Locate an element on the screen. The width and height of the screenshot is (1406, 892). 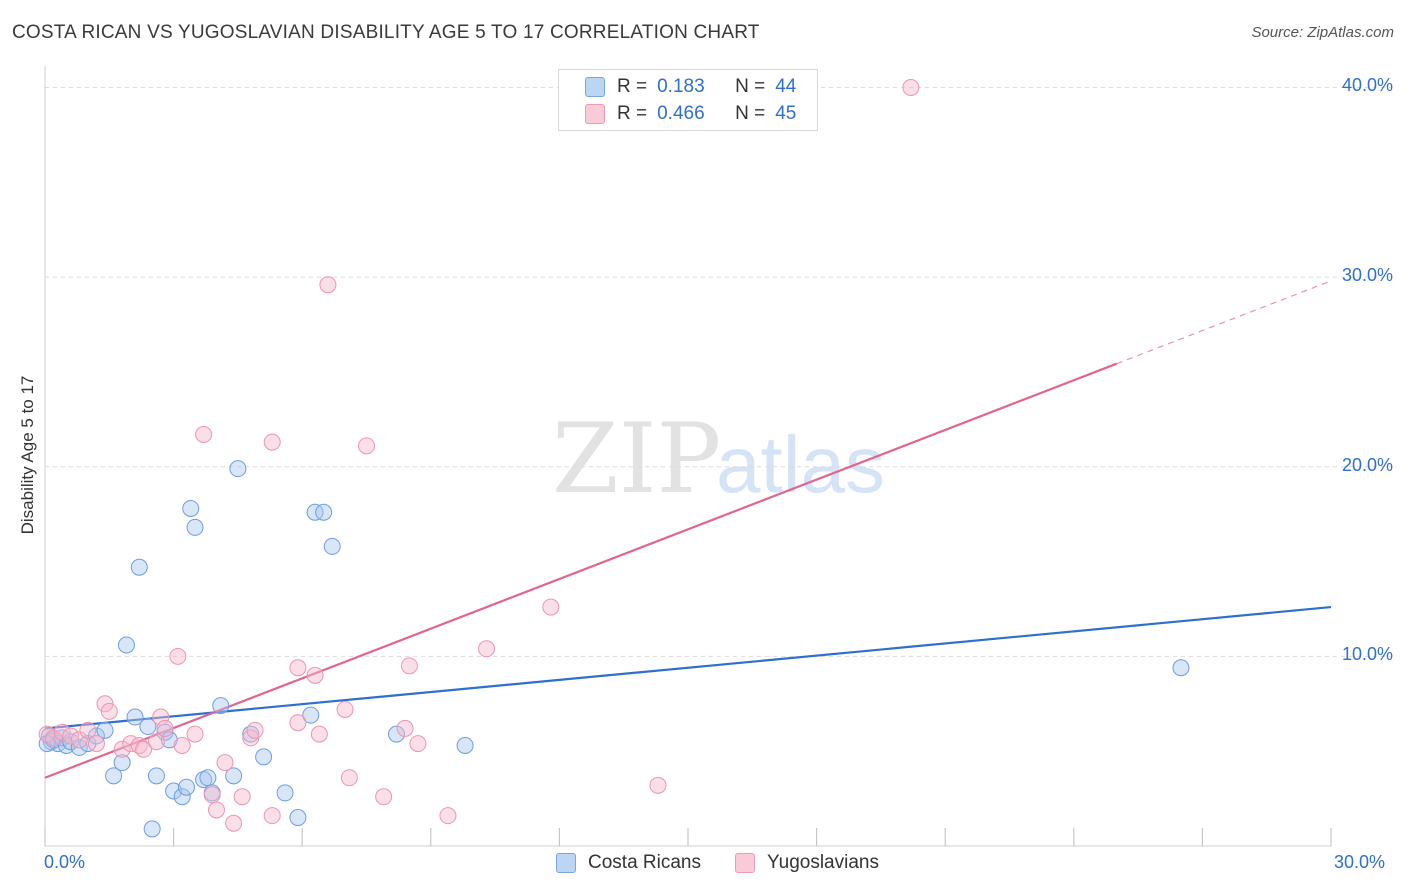
series-legend-yugoslavians: Yugoslavians is located at coordinates (807, 863).